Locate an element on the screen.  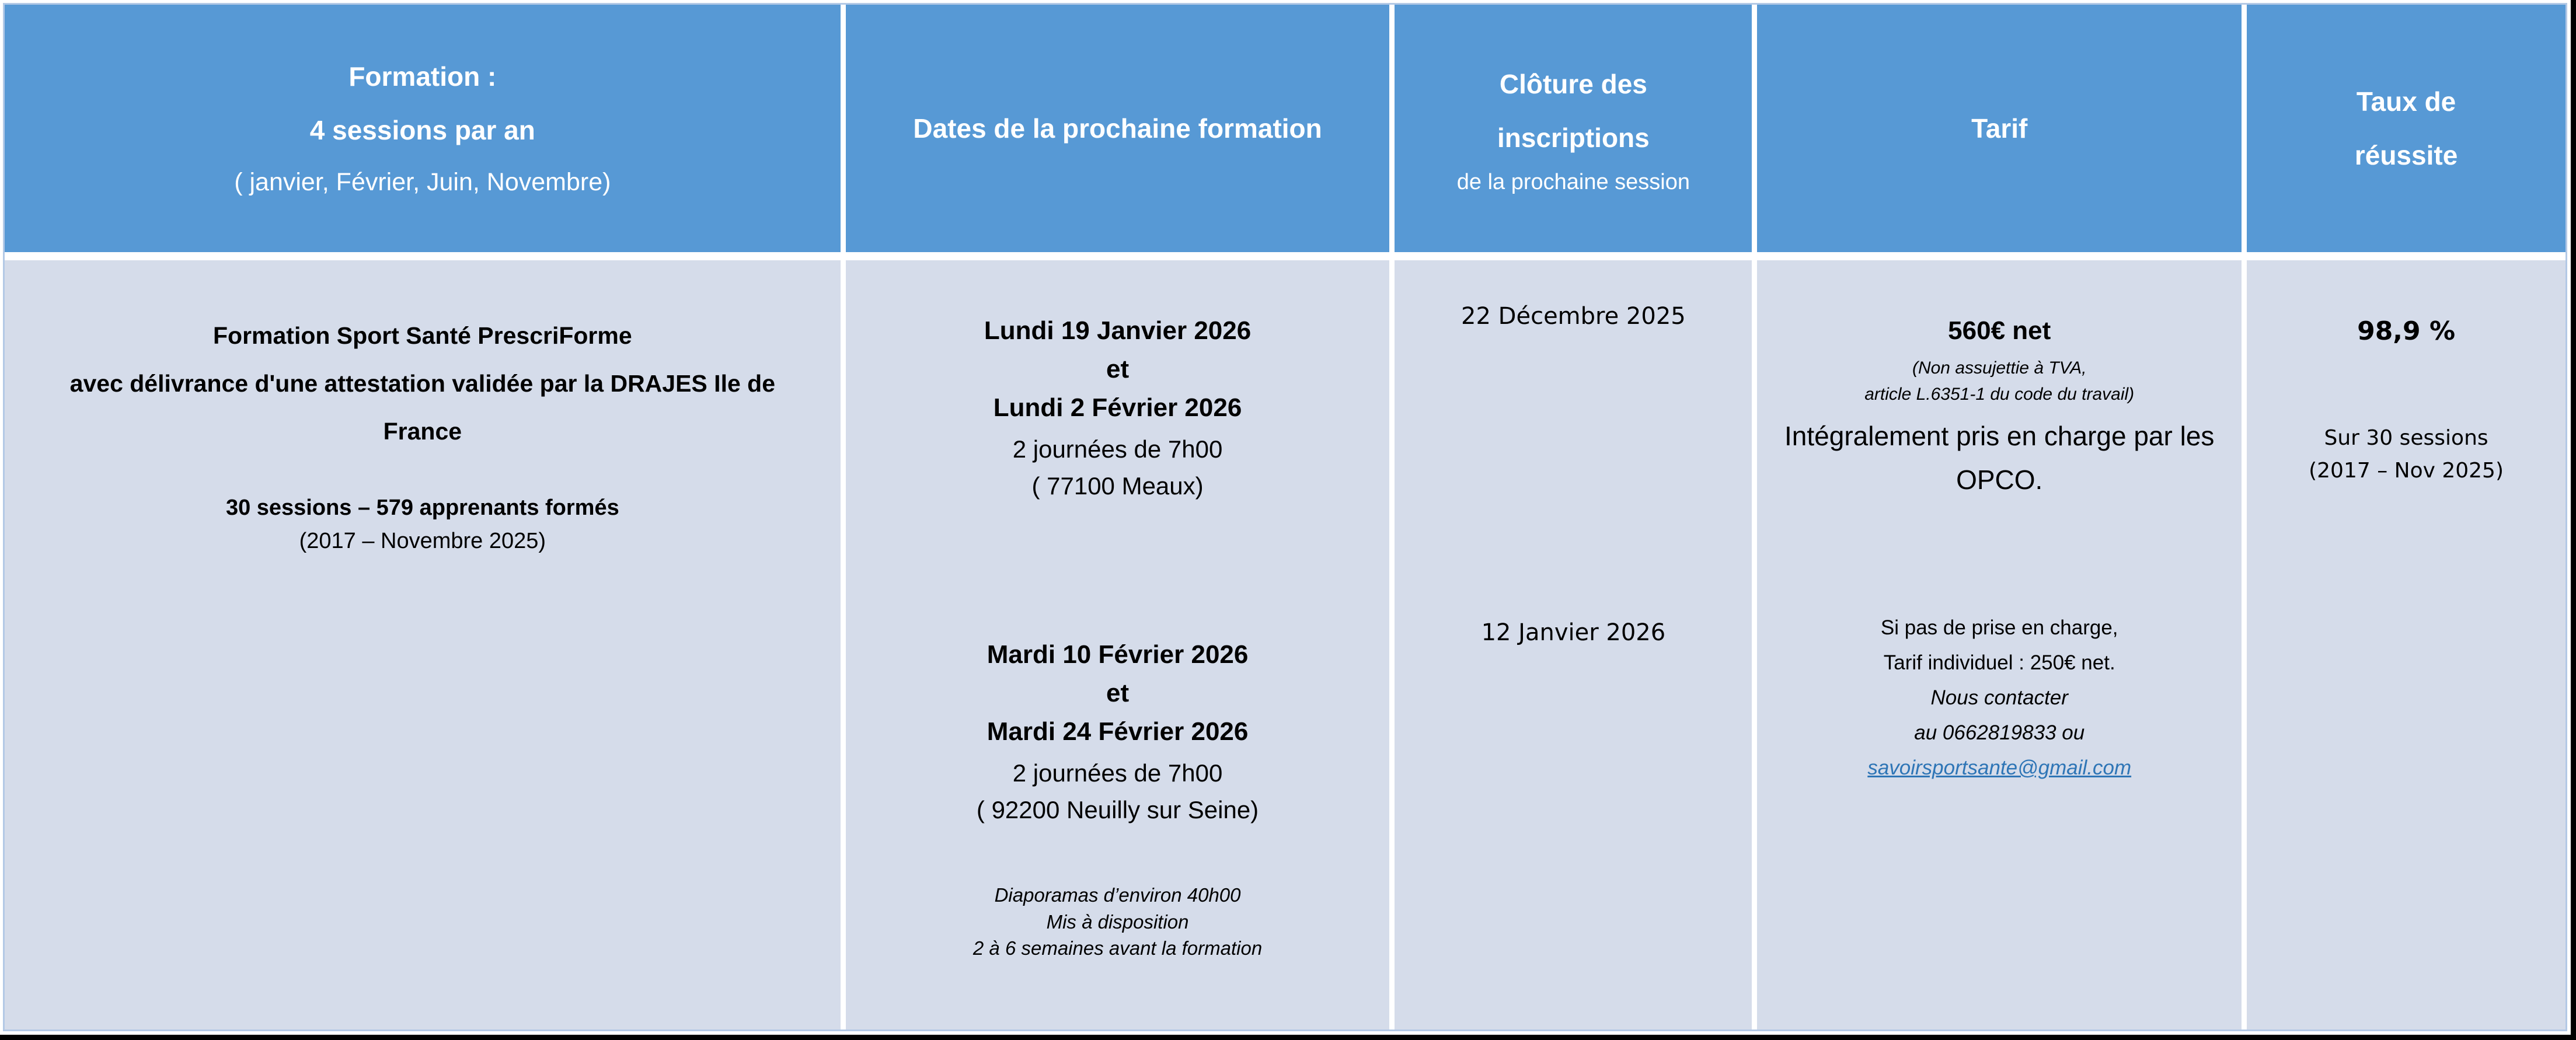
tarif-tva-line1: (Non assujettie à TVA, is located at coordinates (2000, 368).